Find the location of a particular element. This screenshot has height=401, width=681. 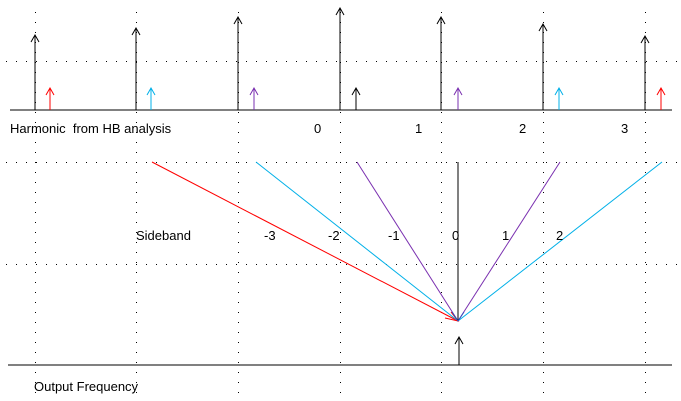

mix-line-purple-left is located at coordinates (407, 241).